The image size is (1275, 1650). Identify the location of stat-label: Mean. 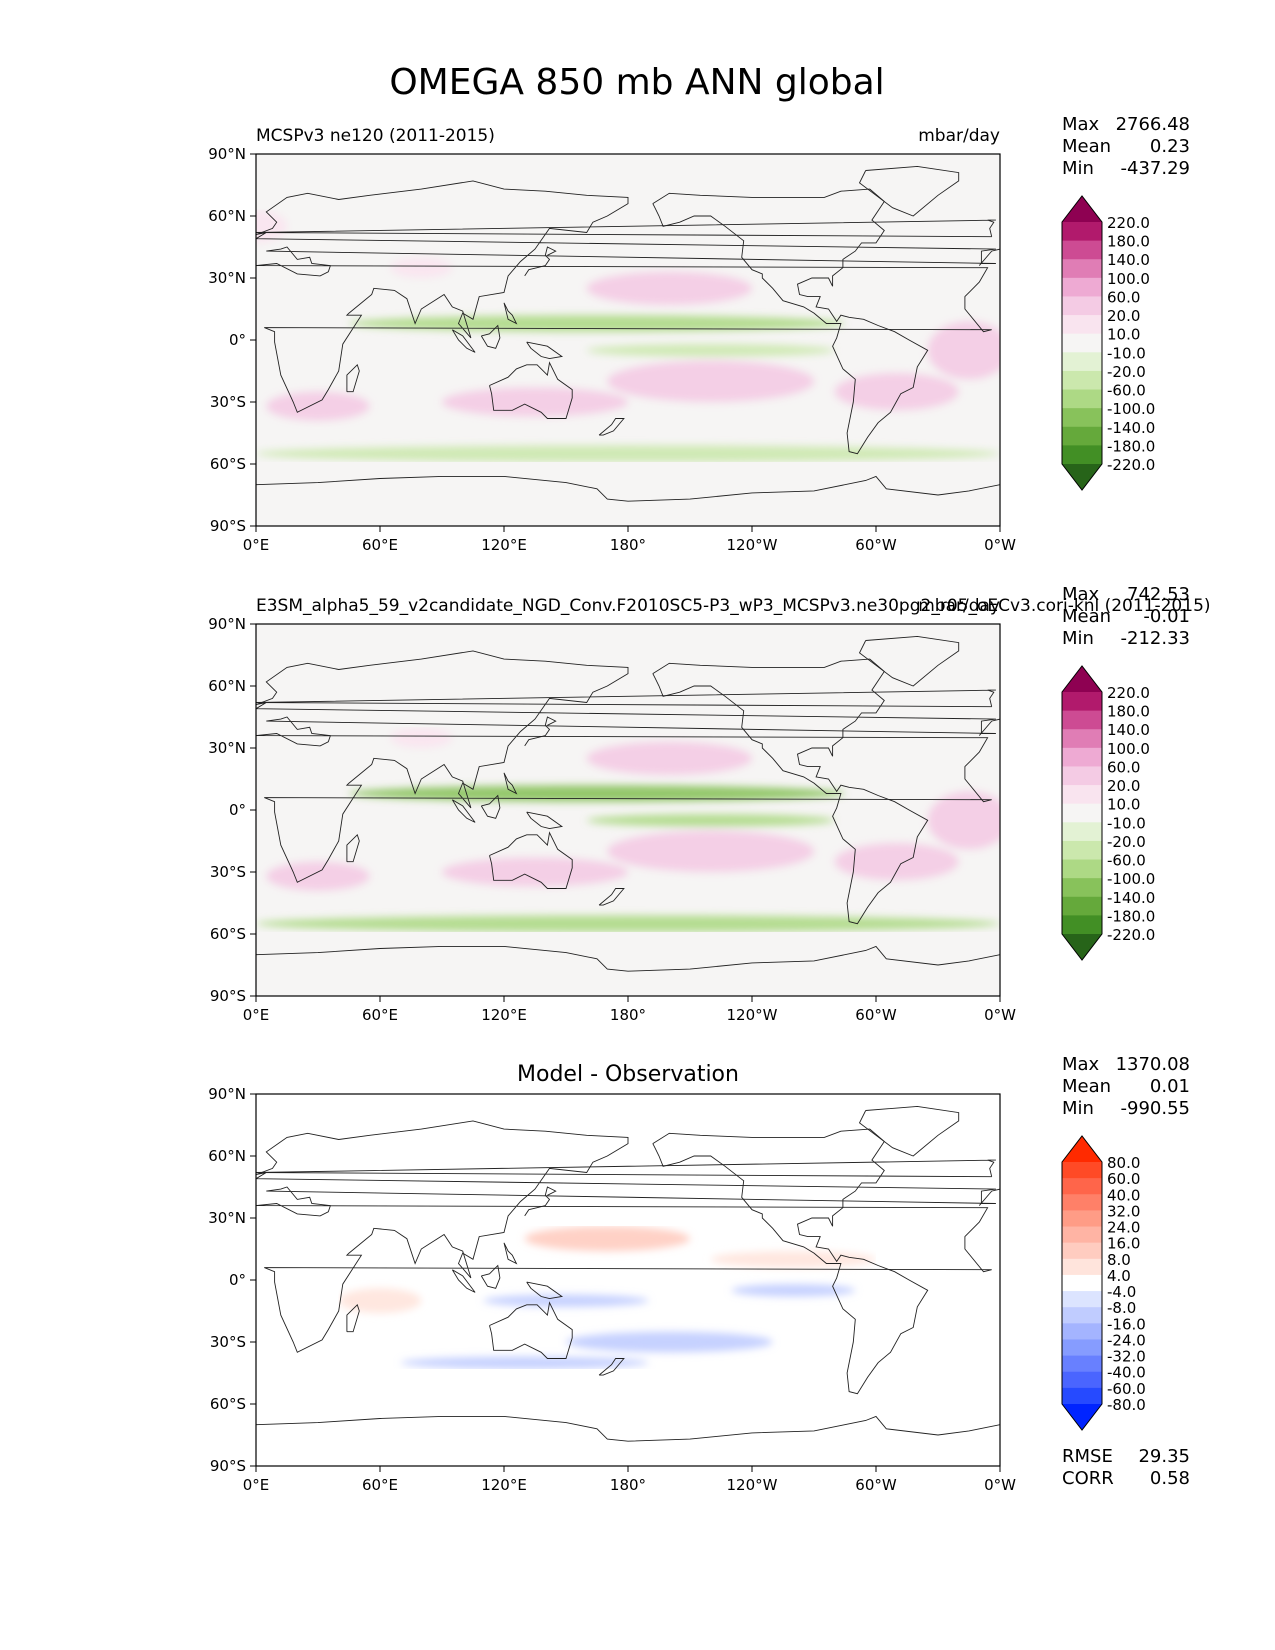
(1086, 146).